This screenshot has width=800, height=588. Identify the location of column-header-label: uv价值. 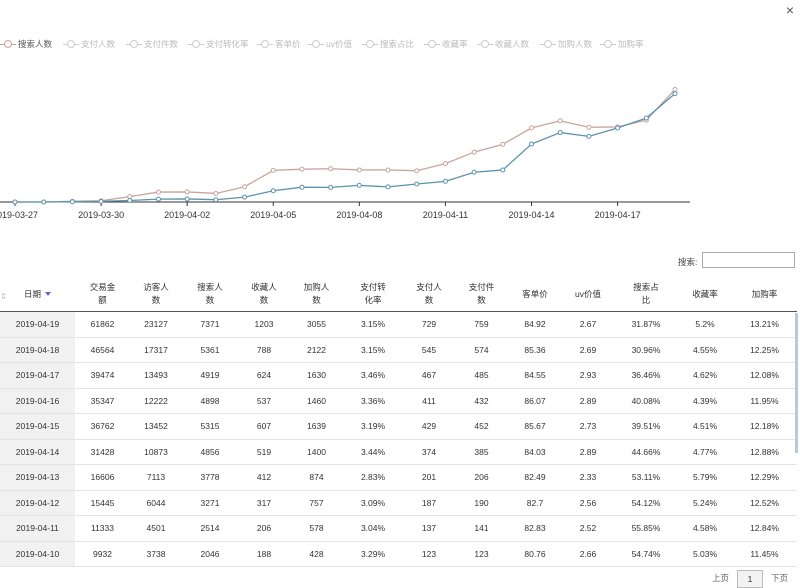
(588, 293).